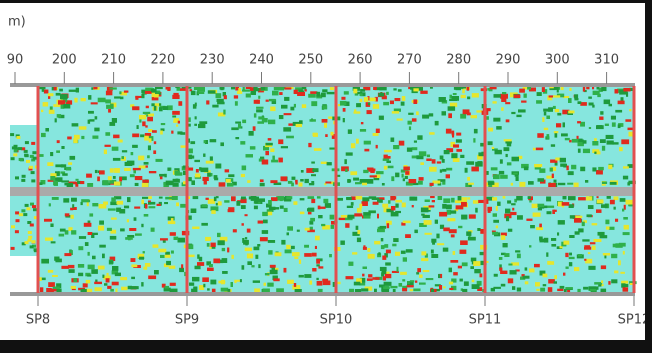  I want to click on tick-label: 270, so click(409, 60).